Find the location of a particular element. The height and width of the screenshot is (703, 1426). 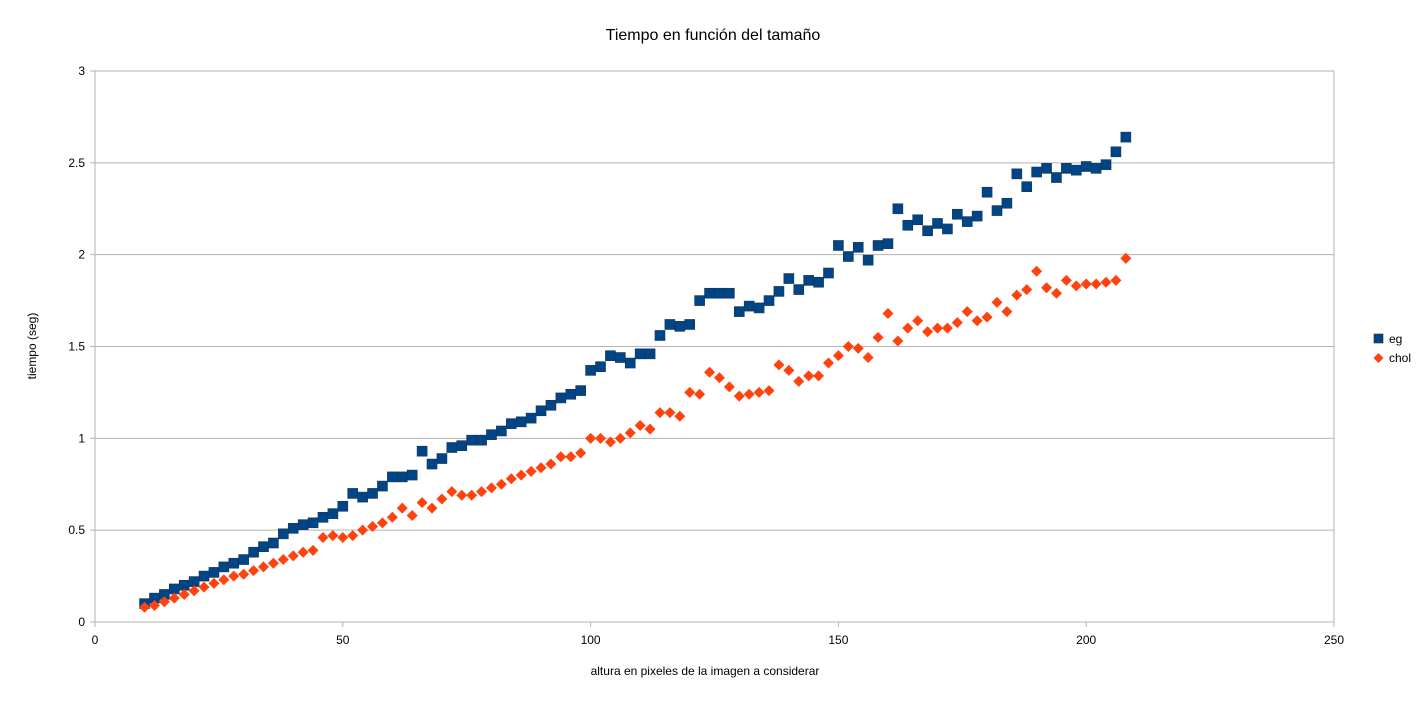

legend-marker-chol is located at coordinates (1378, 358).